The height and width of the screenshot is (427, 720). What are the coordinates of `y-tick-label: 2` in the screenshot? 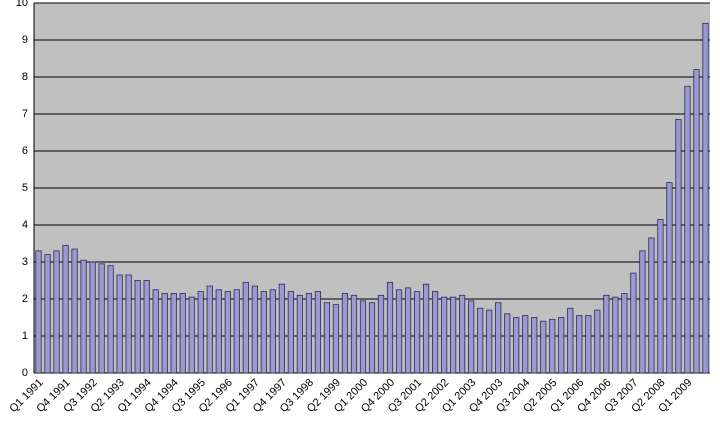 It's located at (25, 299).